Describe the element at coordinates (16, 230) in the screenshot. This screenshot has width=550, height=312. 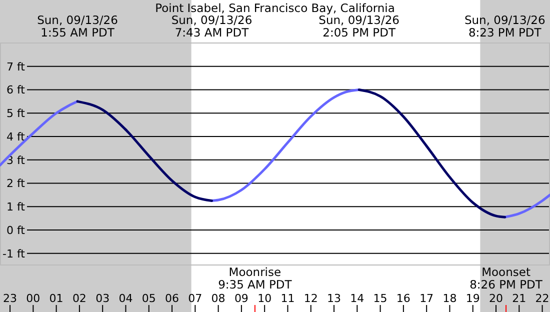
I see `y-tick-label: 0 ft` at that location.